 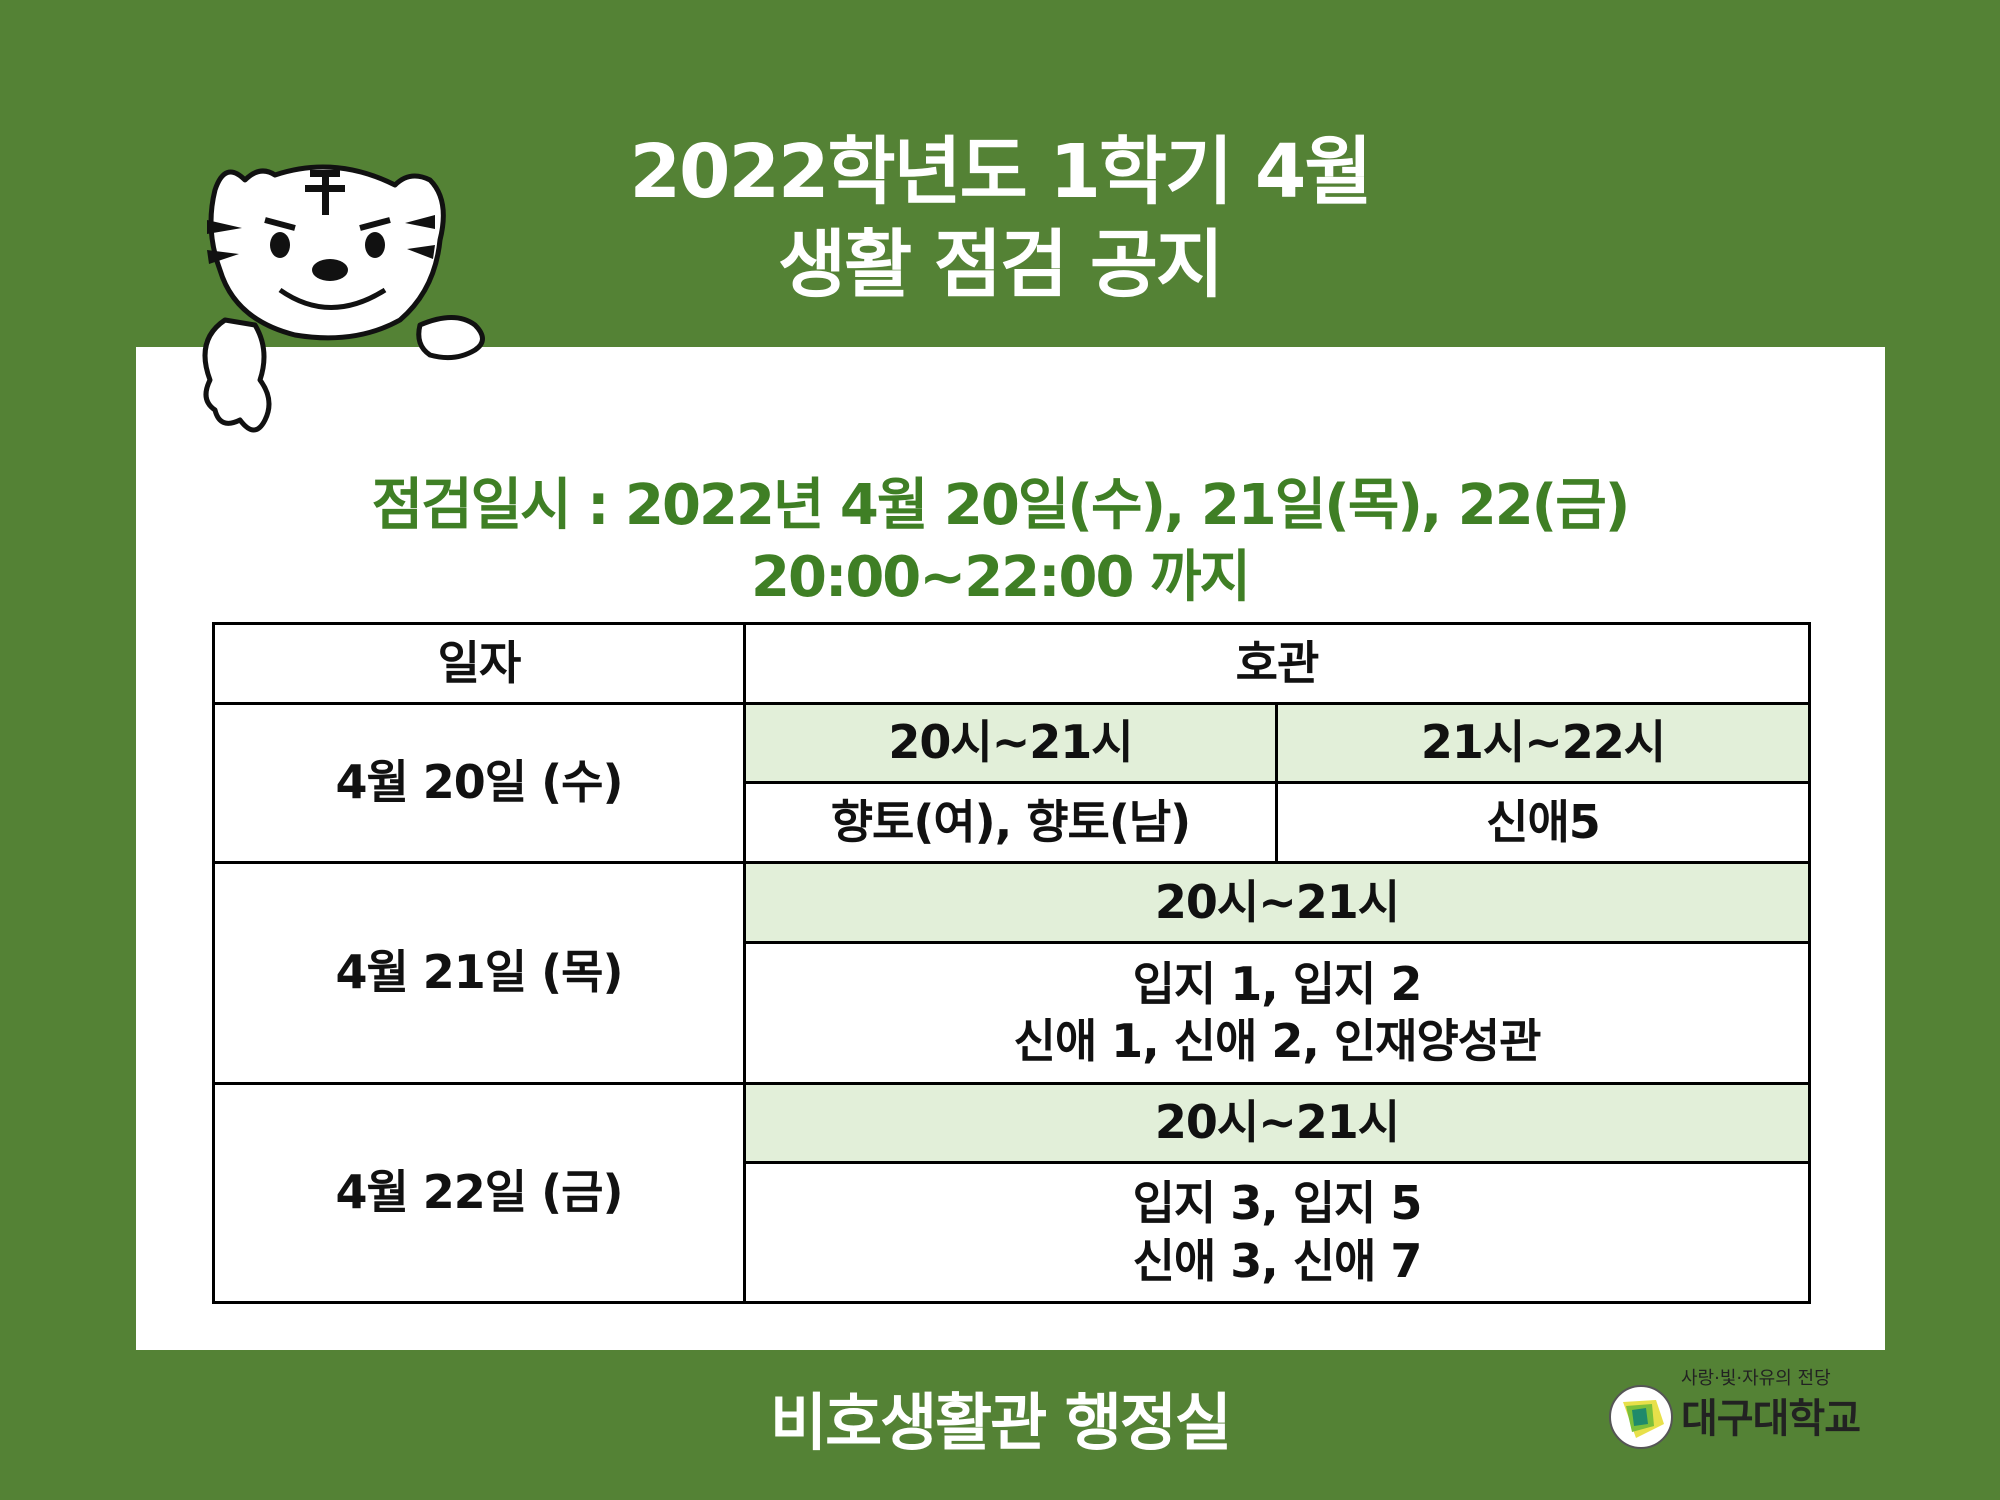 I want to click on table-row: 입지 3, 입지 5 신애 3, 신애 7, so click(x=1013, y=1232).